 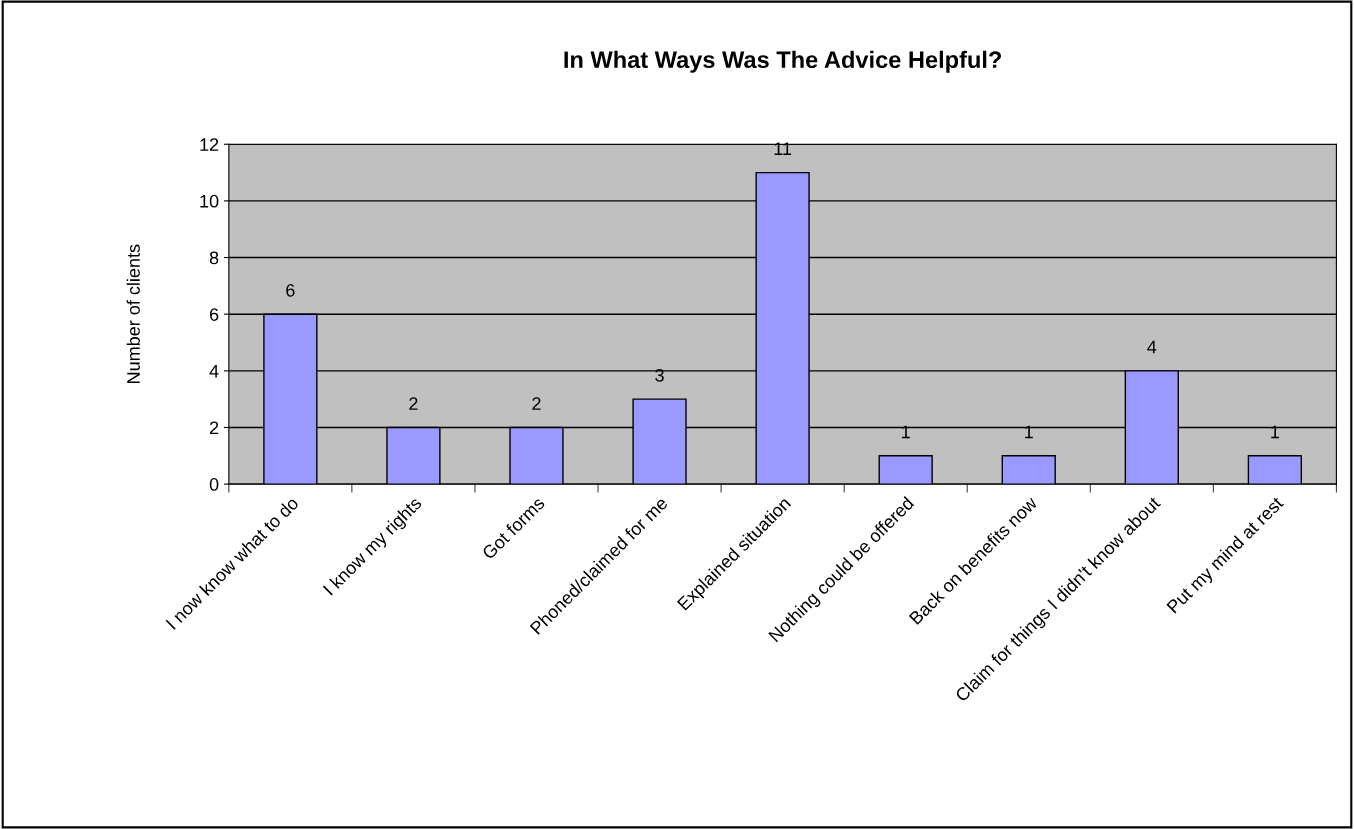 What do you see at coordinates (214, 258) in the screenshot?
I see `y-tick-label: 8` at bounding box center [214, 258].